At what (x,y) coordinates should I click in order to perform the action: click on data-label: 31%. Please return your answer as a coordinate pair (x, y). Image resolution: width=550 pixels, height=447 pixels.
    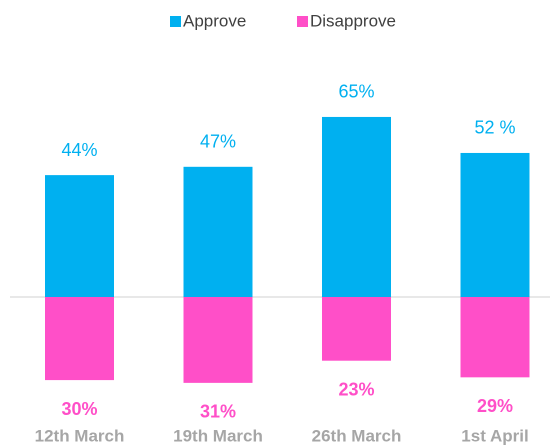
    Looking at the image, I should click on (218, 412).